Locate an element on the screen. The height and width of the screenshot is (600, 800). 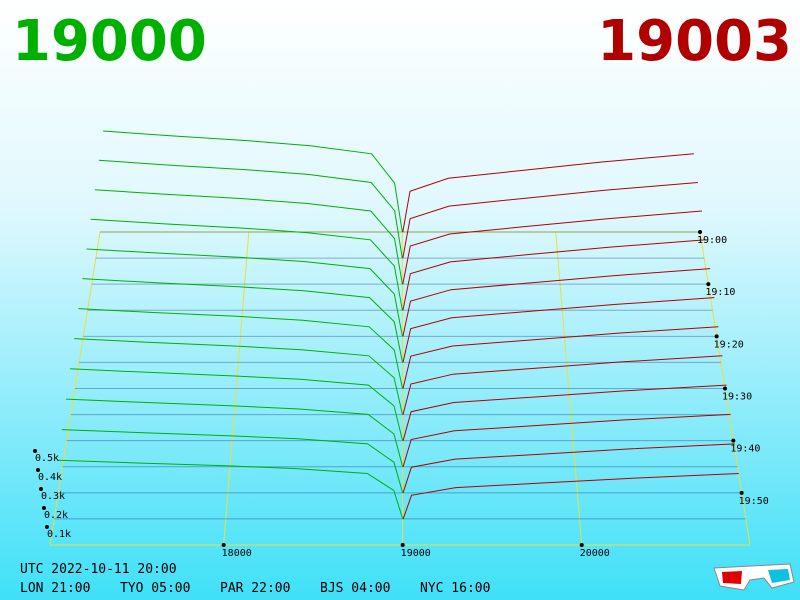
clock: BJS 04:00 is located at coordinates (355, 588).